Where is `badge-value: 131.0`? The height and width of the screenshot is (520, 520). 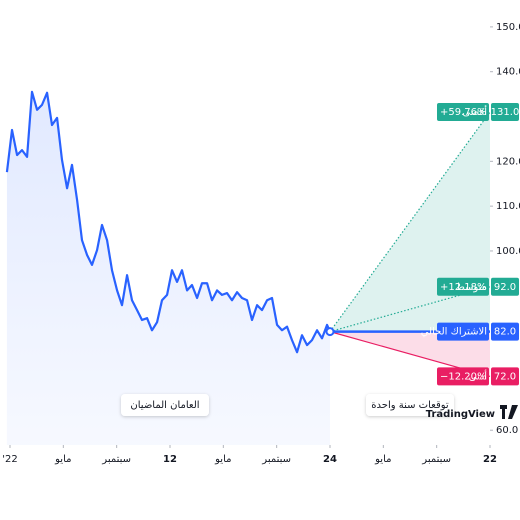
badge-value: 131.0 is located at coordinates (505, 112).